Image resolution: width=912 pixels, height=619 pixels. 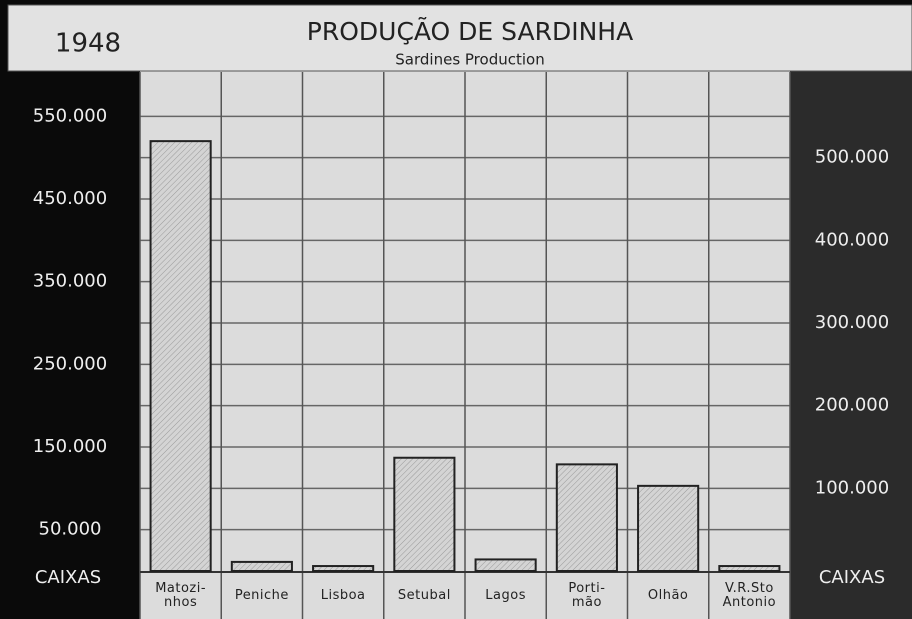 What do you see at coordinates (181, 595) in the screenshot?
I see `x-tick-label: Matozi- nhos` at bounding box center [181, 595].